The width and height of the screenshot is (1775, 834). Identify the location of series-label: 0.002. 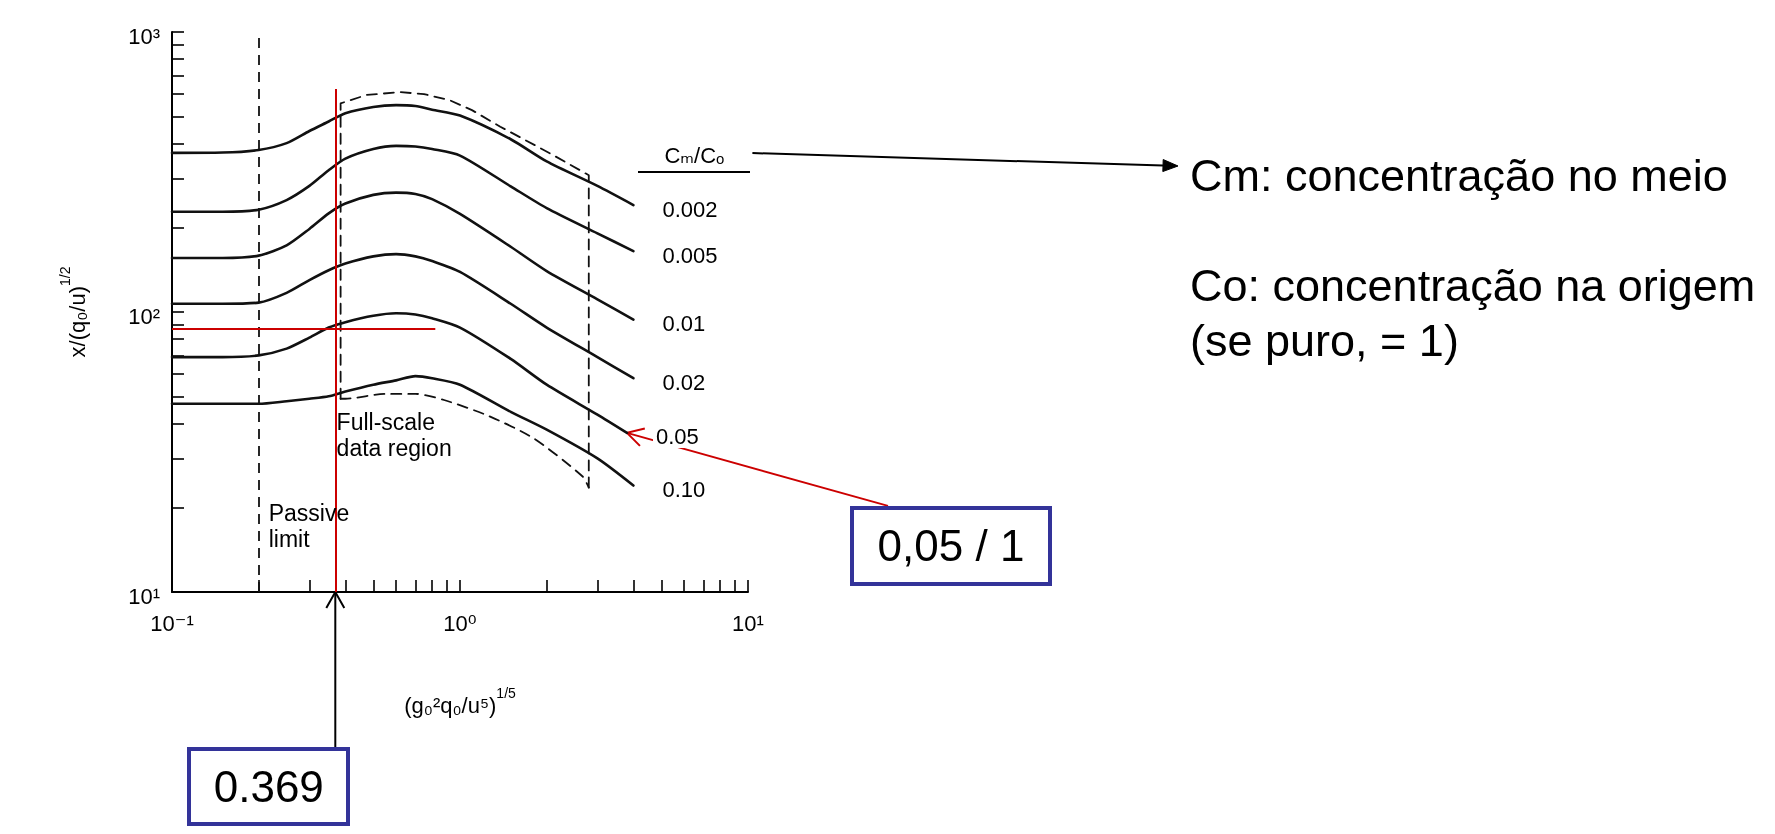
(690, 209).